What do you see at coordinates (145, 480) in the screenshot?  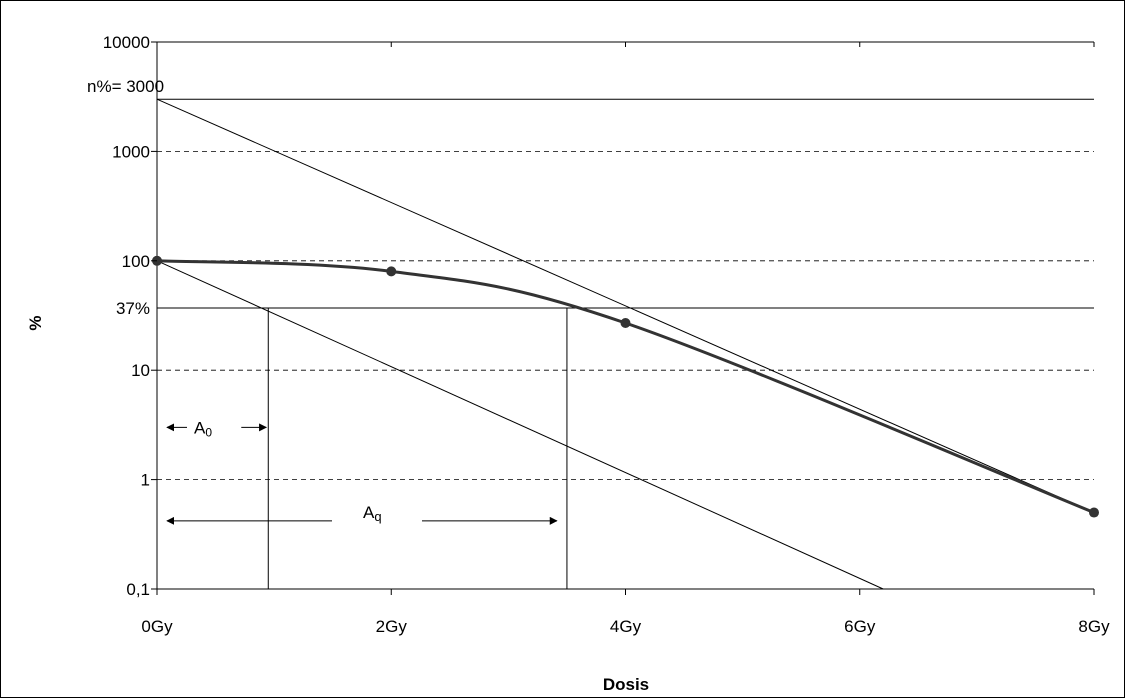 I see `y-tick-label: 1` at bounding box center [145, 480].